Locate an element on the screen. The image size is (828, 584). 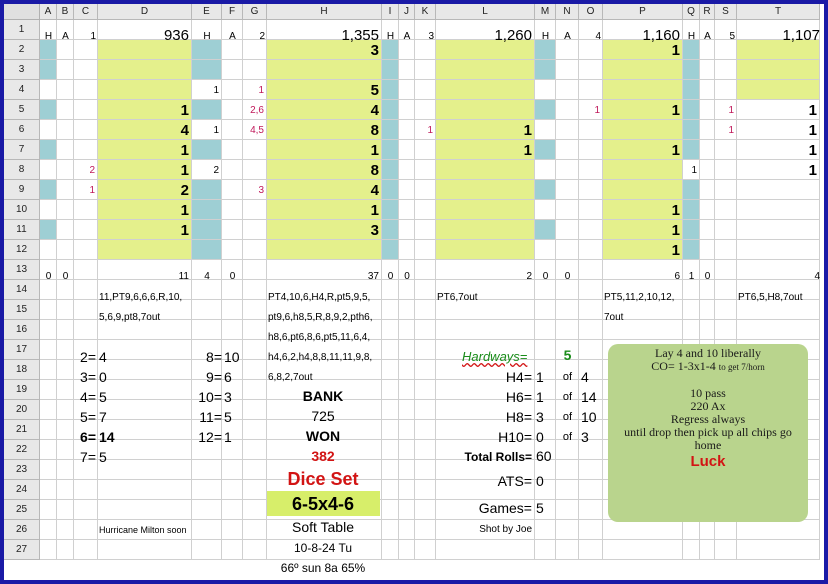
cell-b1: A is located at coordinates (65, 36).